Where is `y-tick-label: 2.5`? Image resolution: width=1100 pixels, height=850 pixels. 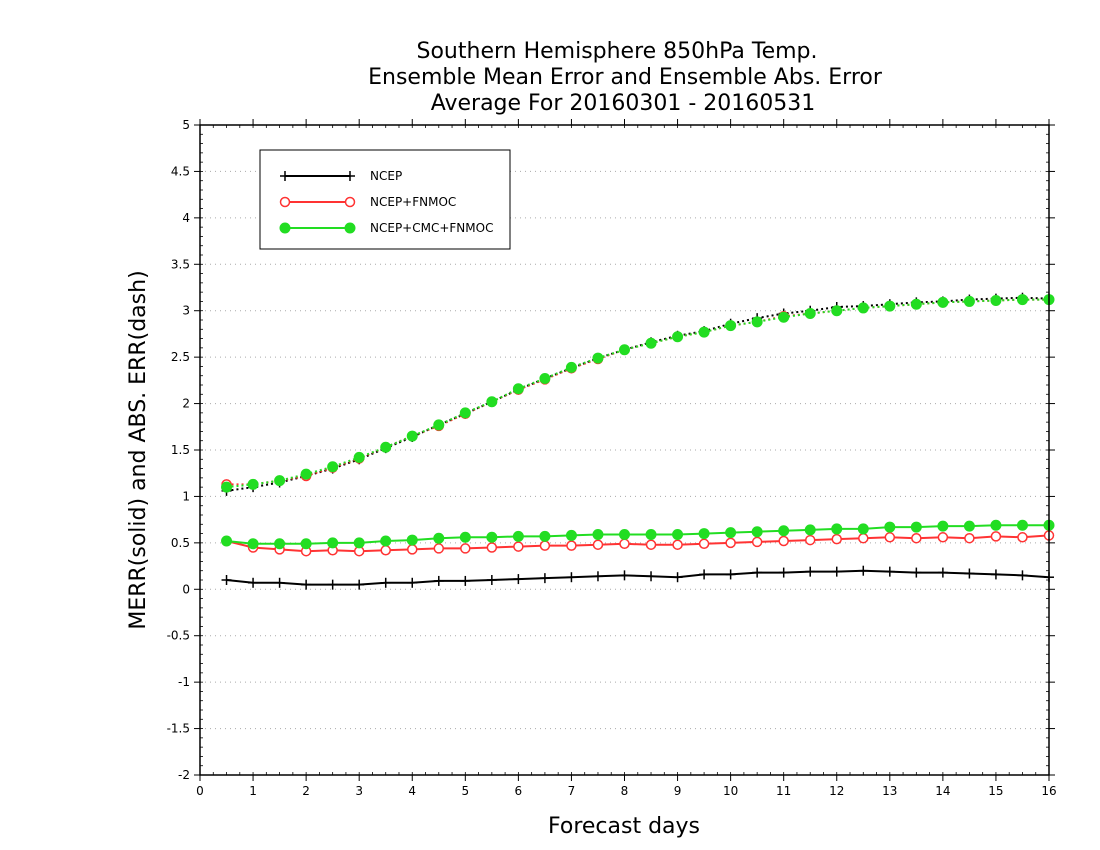
y-tick-label: 2.5 is located at coordinates (180, 357).